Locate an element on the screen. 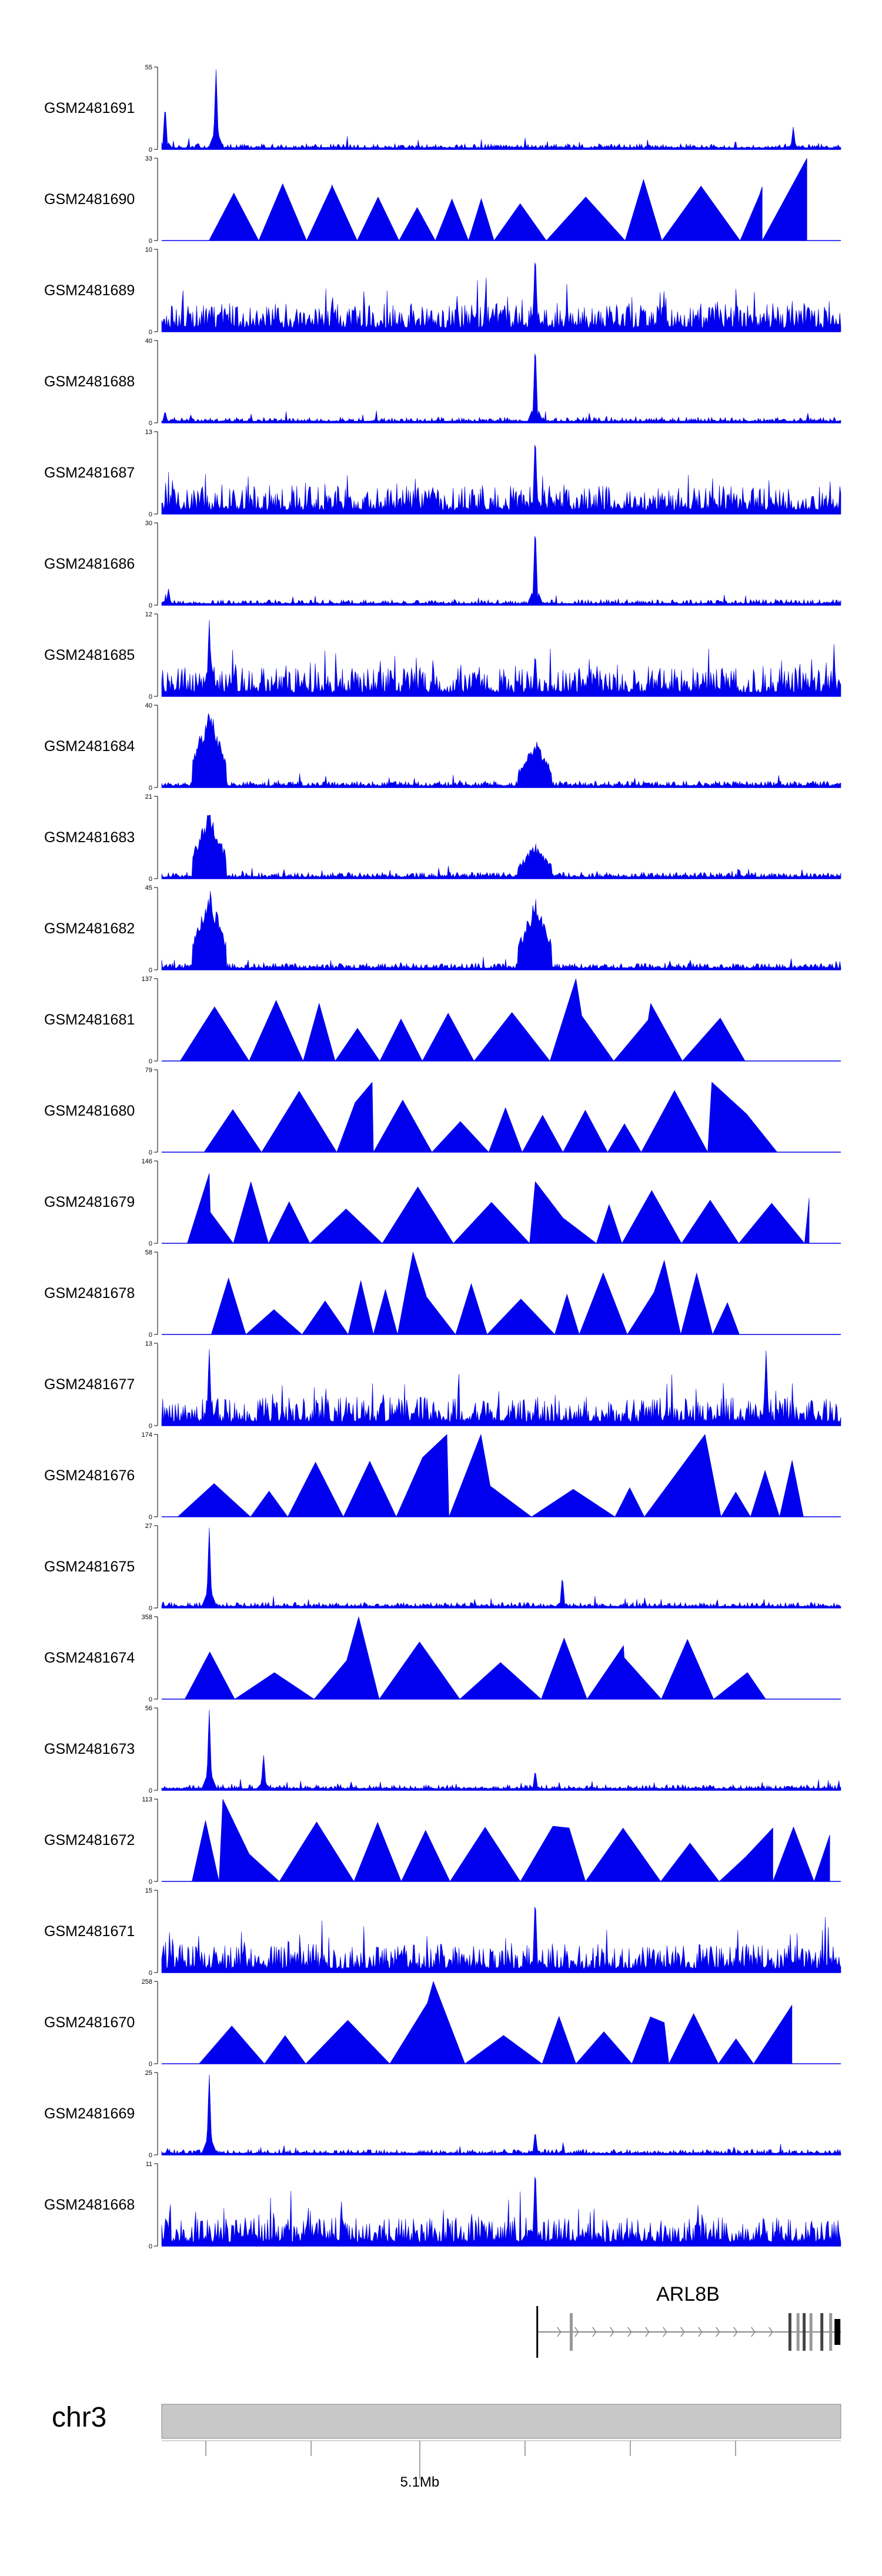  track-label: GSM2481684 is located at coordinates (89, 746).